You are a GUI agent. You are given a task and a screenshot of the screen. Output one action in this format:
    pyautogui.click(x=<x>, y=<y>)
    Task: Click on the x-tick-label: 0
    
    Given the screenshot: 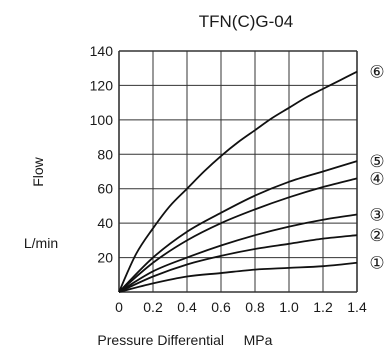 What is the action you would take?
    pyautogui.click(x=119, y=307)
    